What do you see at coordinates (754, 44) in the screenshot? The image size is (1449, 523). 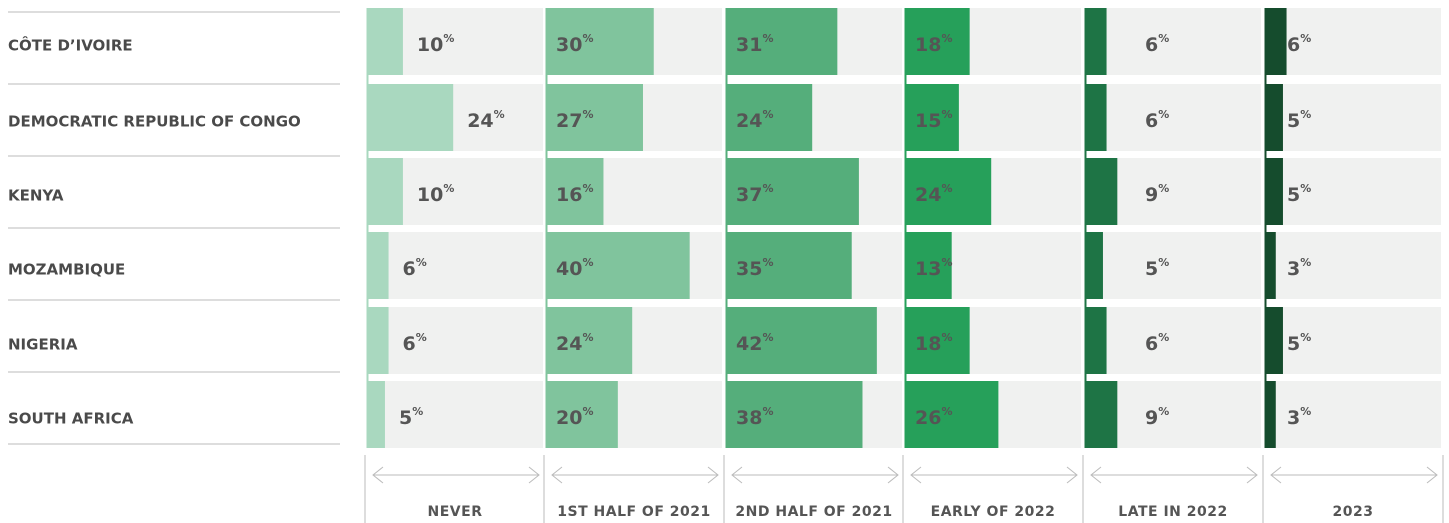 I see `value-label: 31%` at bounding box center [754, 44].